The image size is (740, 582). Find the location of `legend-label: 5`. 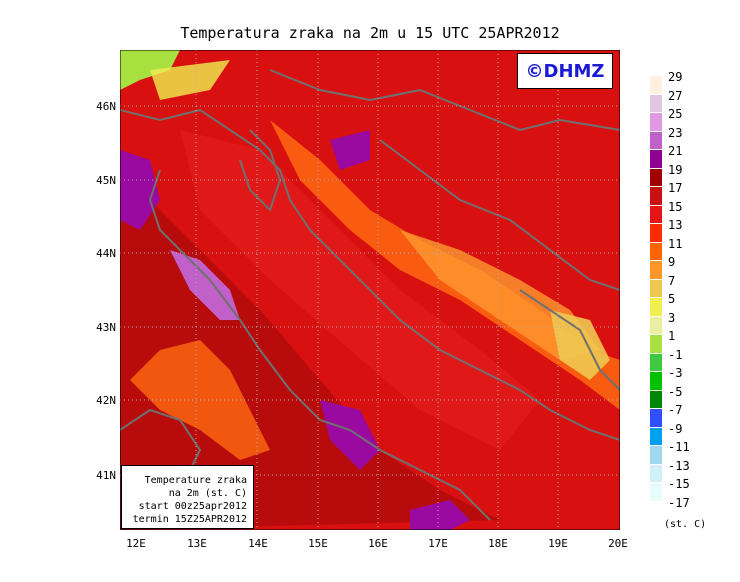

legend-label: 5 is located at coordinates (672, 299).